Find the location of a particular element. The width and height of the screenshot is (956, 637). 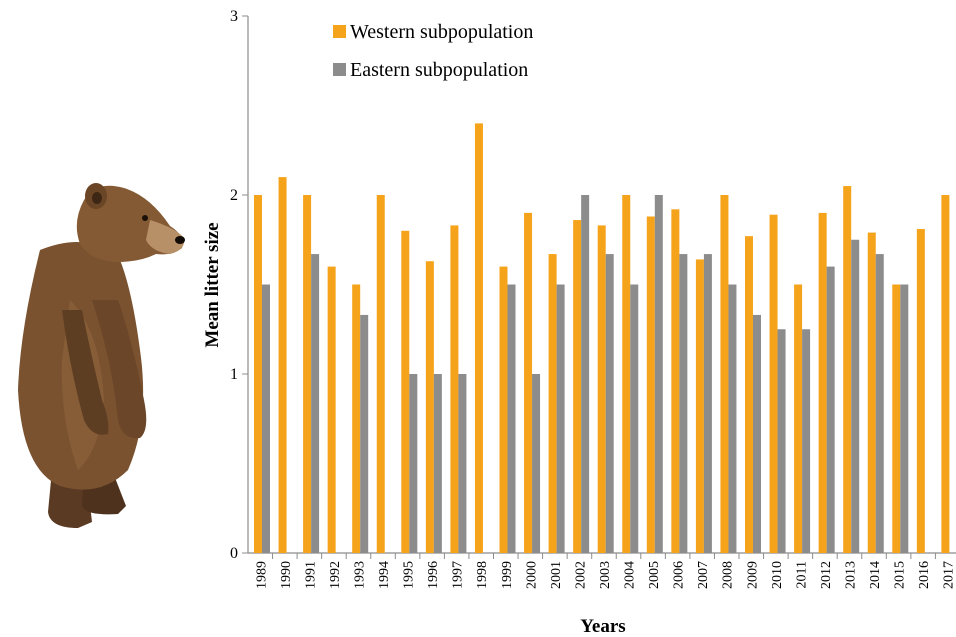

x-tick-label-1989: 1989 is located at coordinates (261, 575).